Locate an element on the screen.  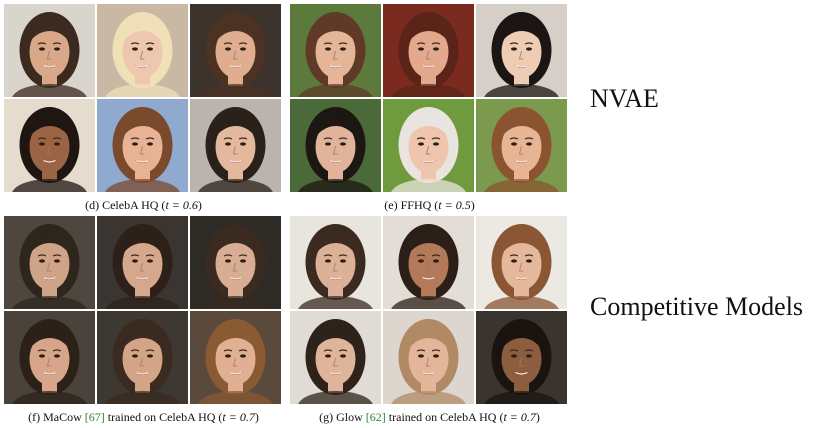
side-label-nvae: NVAE is located at coordinates (624, 98).